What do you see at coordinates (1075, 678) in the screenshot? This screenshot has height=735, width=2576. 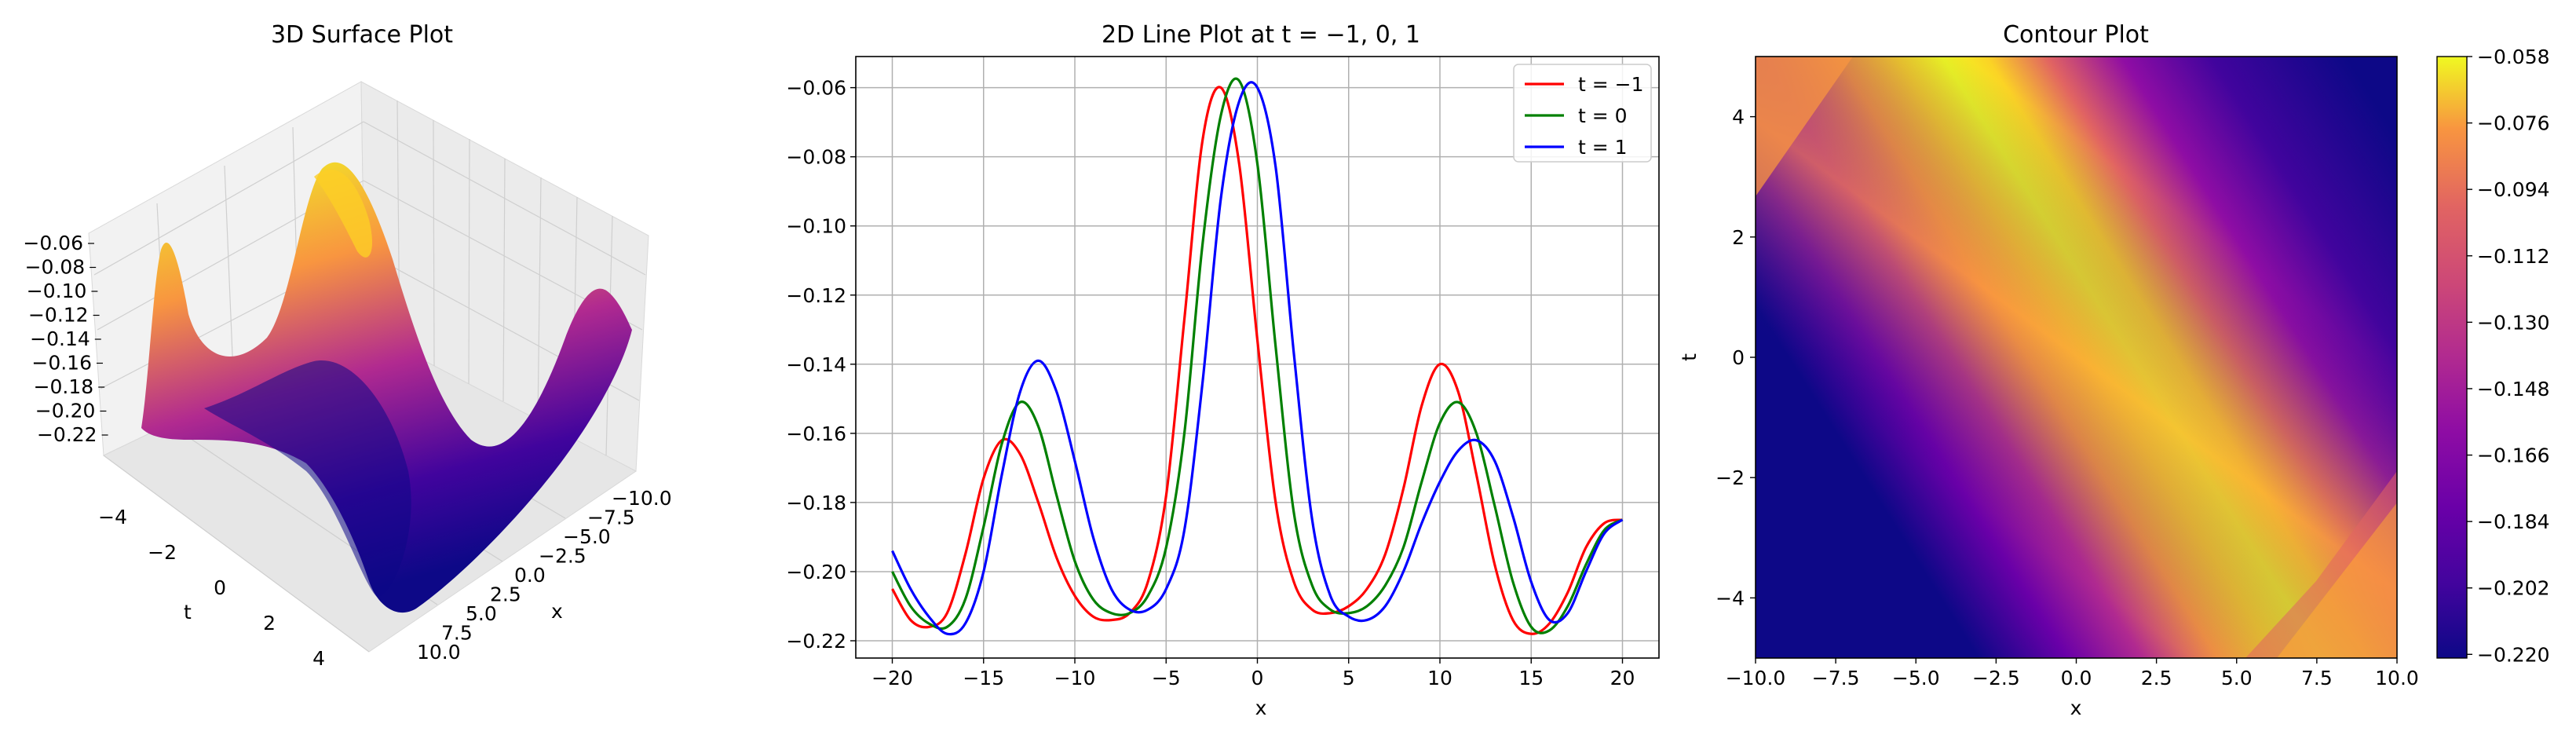 I see `line-x-tick-label: −10` at bounding box center [1075, 678].